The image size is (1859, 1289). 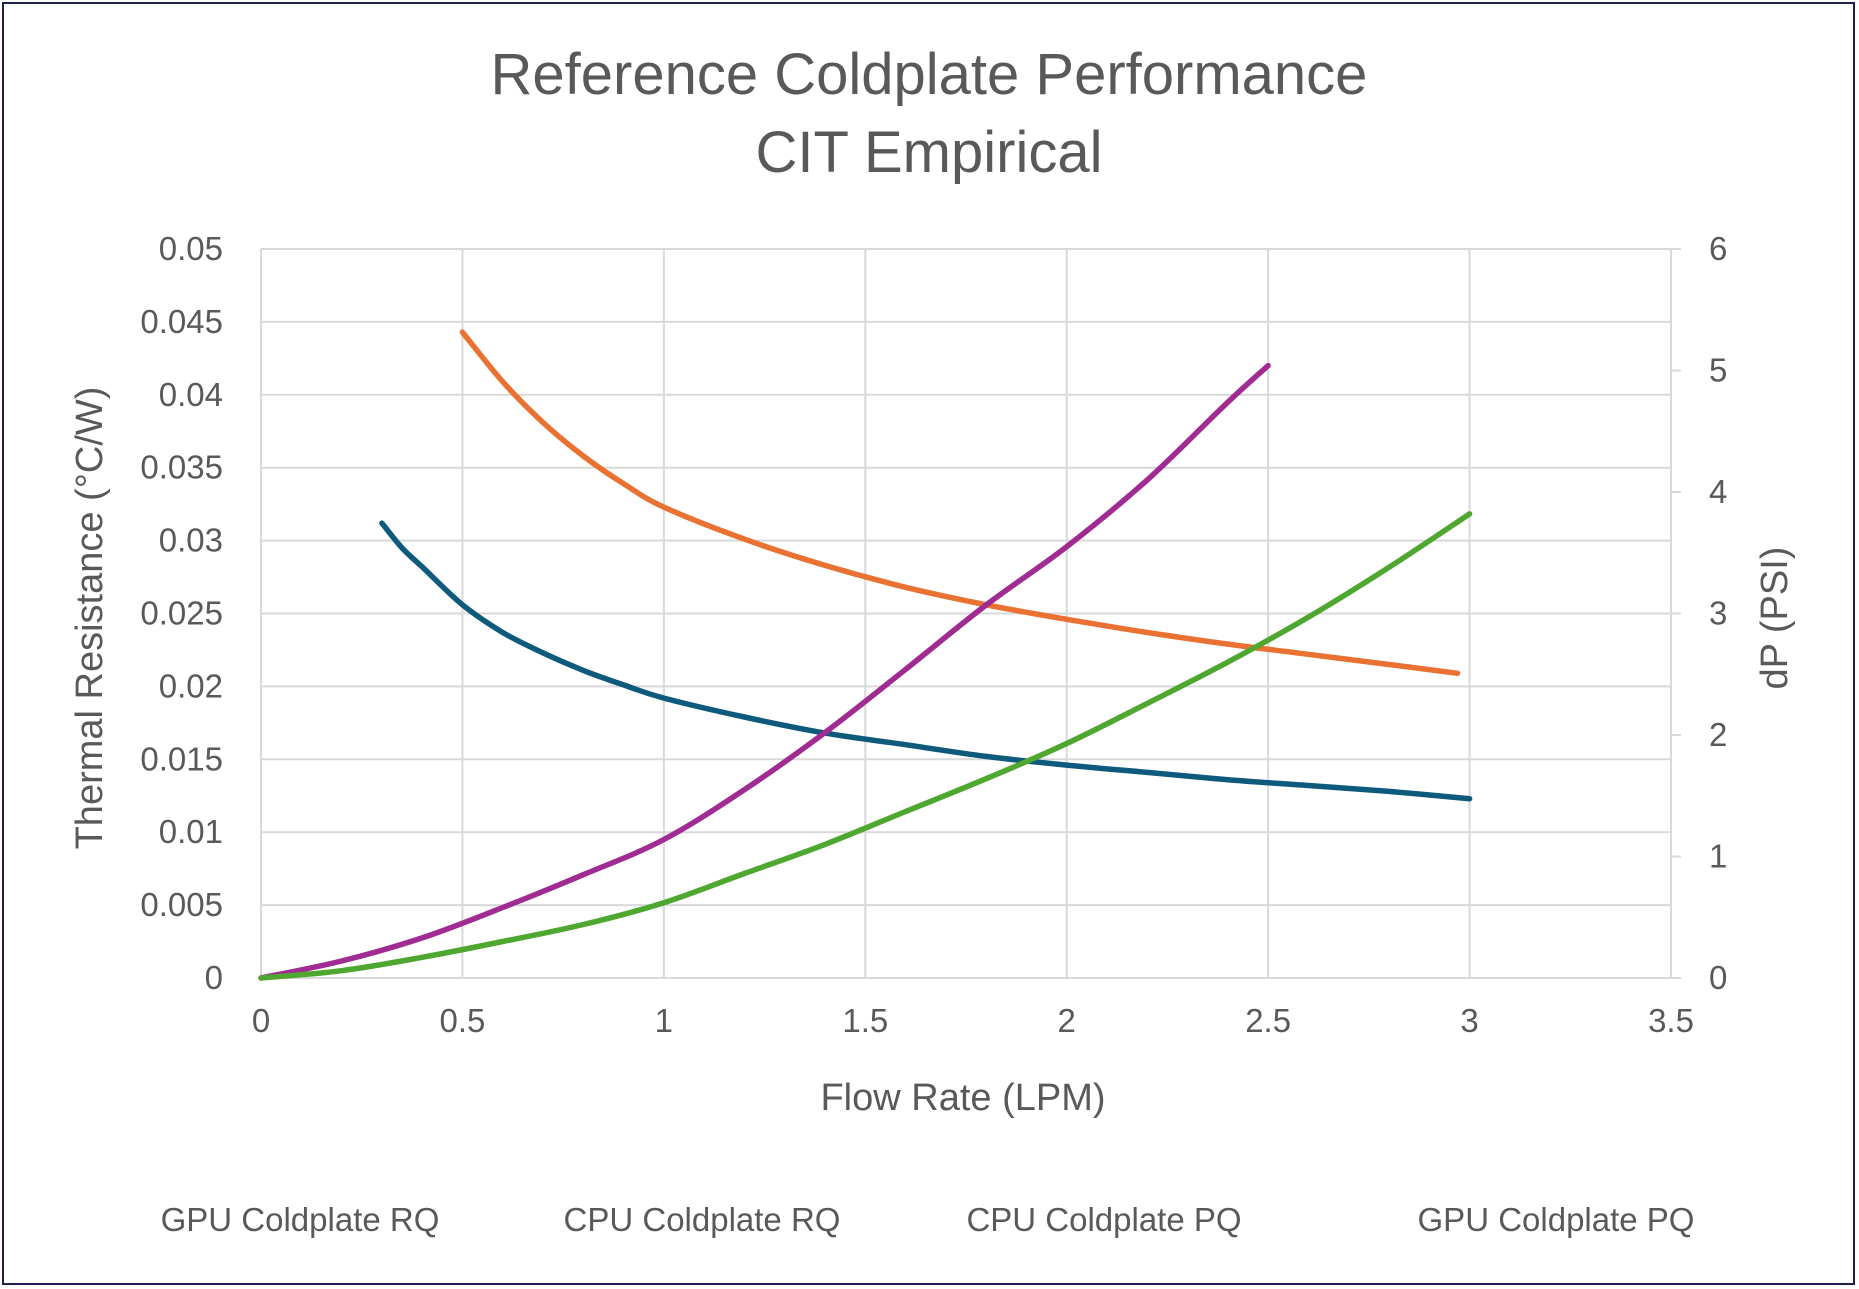 I want to click on chart-title-line-2: CIT Empirical, so click(x=929, y=152).